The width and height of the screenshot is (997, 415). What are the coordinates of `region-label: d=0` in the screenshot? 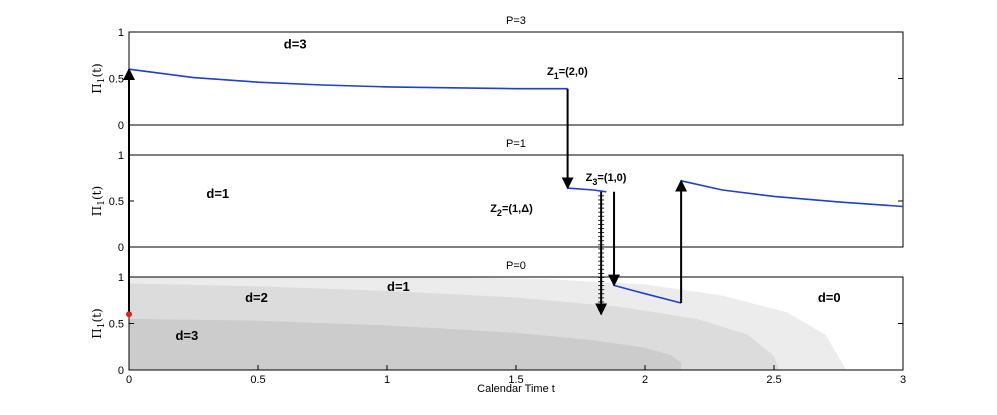 It's located at (829, 297).